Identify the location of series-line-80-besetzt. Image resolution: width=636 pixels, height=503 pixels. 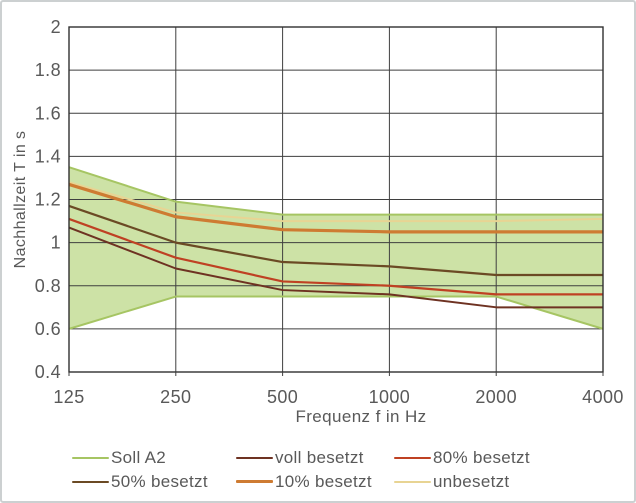
(335, 256).